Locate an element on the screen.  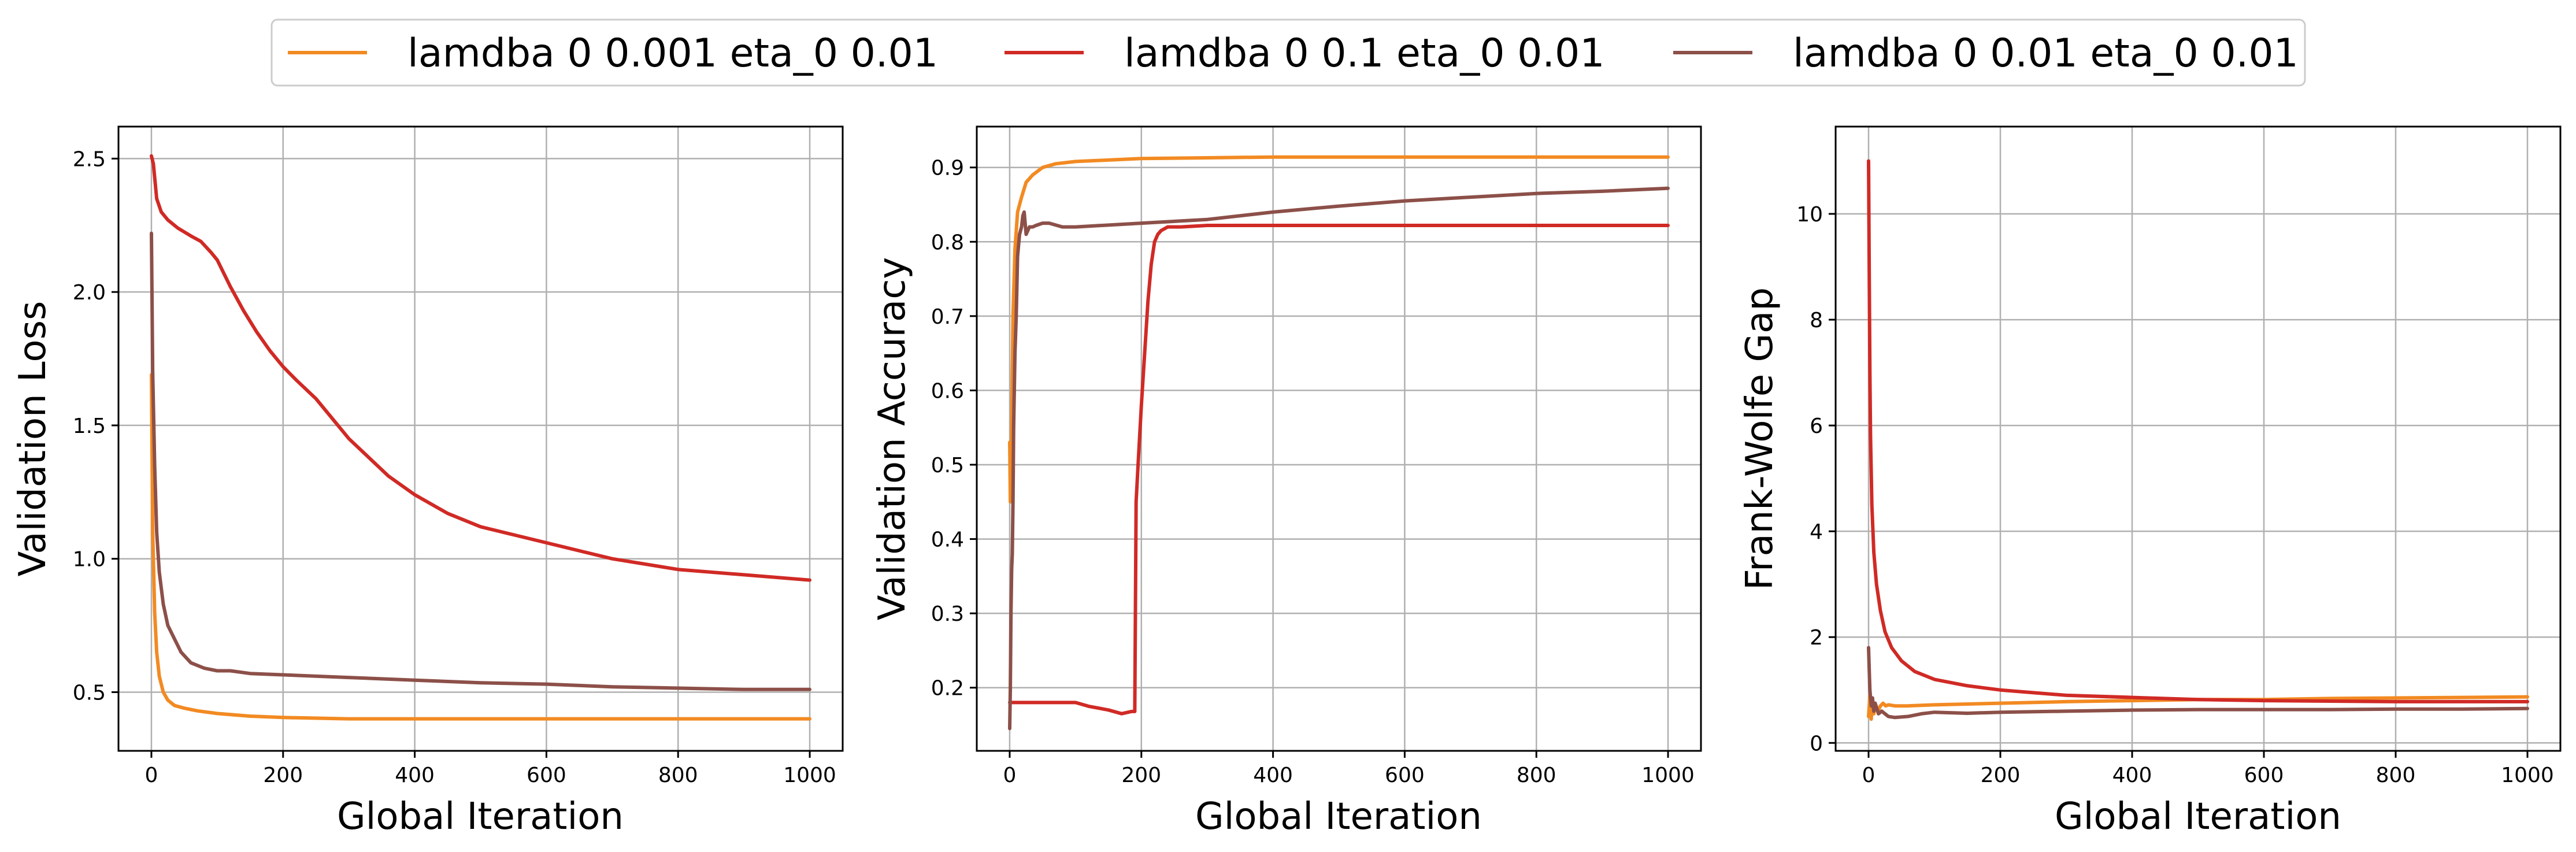
y-axis-label-accuracy: Validation Accuracy is located at coordinates (892, 439).